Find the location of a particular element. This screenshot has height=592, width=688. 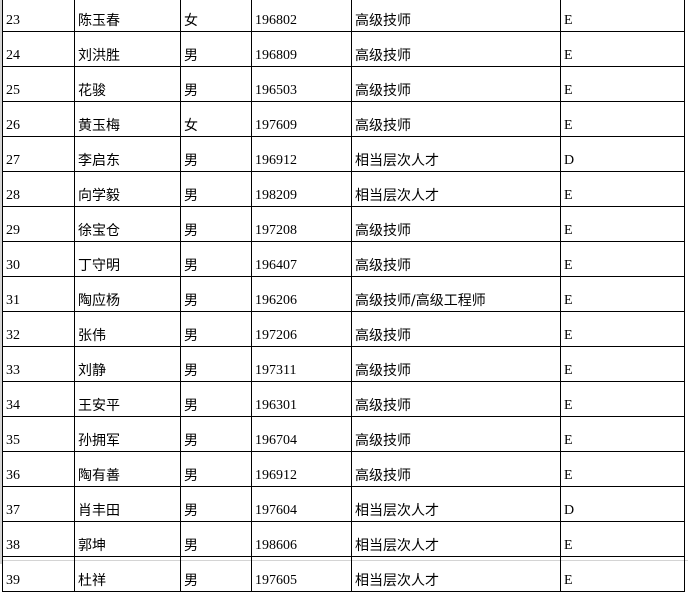

cell-name: 孙拥军 is located at coordinates (127, 434).